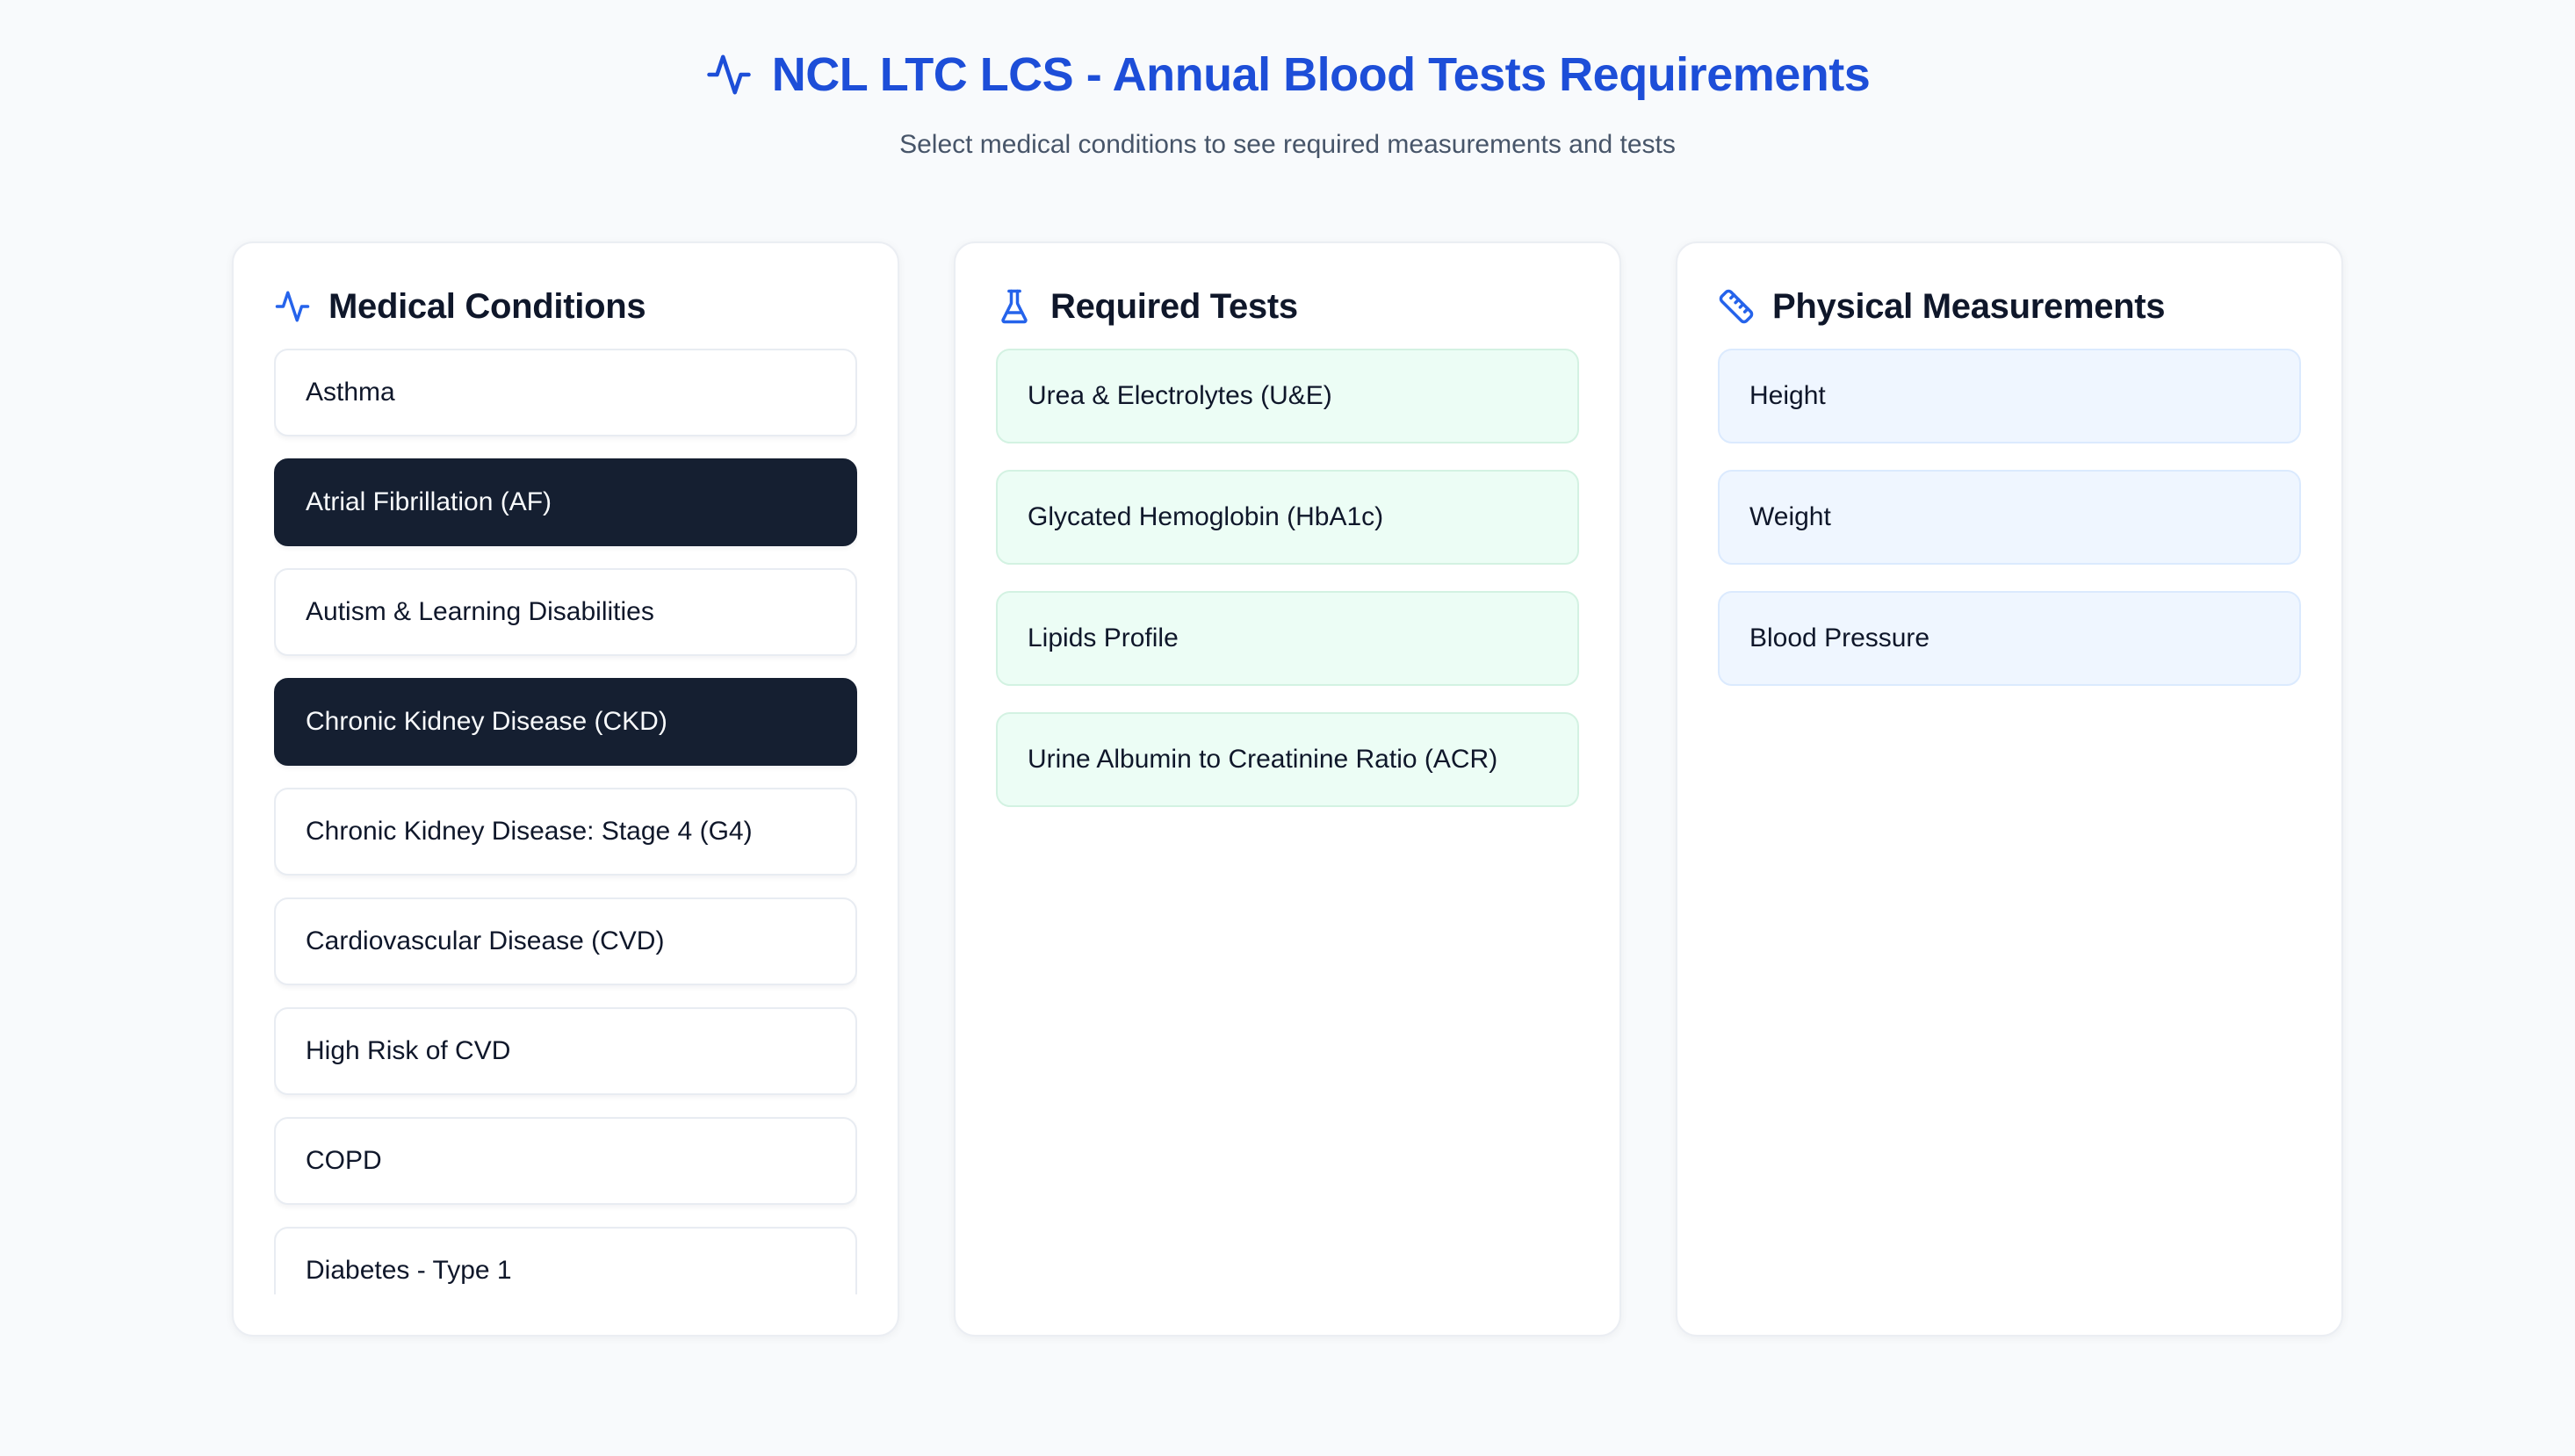 This screenshot has width=2575, height=1456. Describe the element at coordinates (1839, 637) in the screenshot. I see `measurement-item-label: Blood Pressure` at that location.